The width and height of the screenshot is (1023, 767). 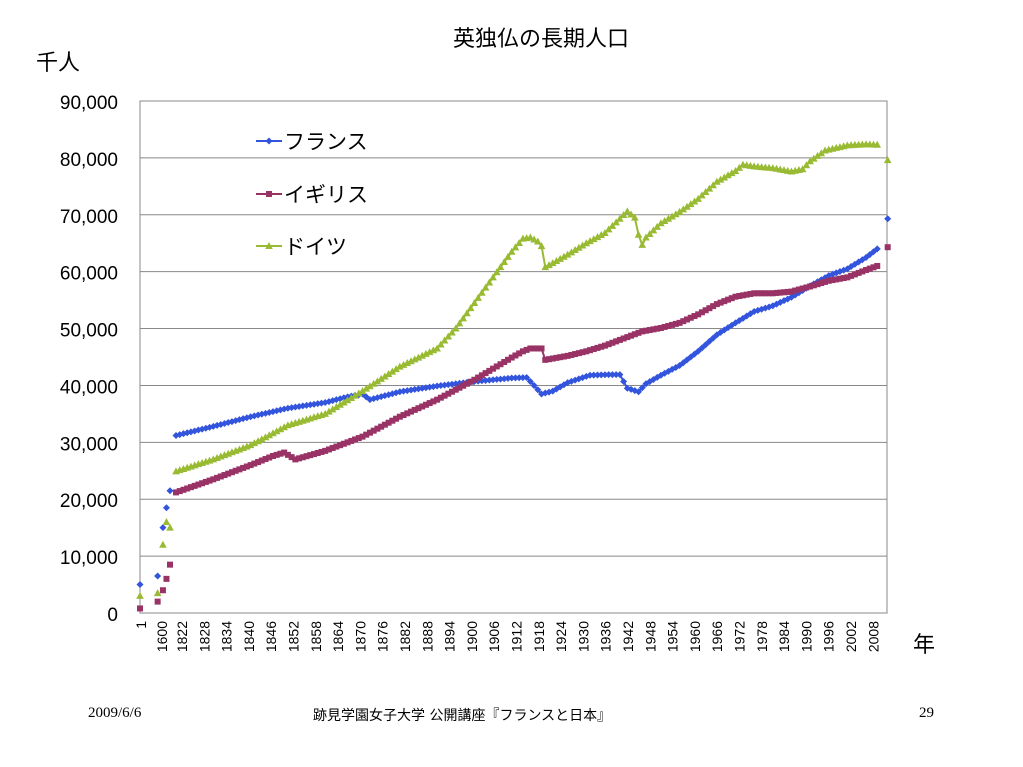 I want to click on slide-date: 2009/6/6, so click(x=115, y=713).